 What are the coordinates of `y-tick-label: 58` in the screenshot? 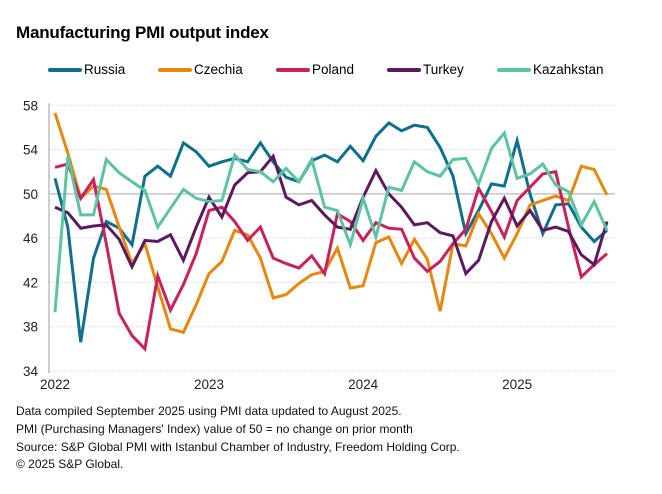 It's located at (30, 105).